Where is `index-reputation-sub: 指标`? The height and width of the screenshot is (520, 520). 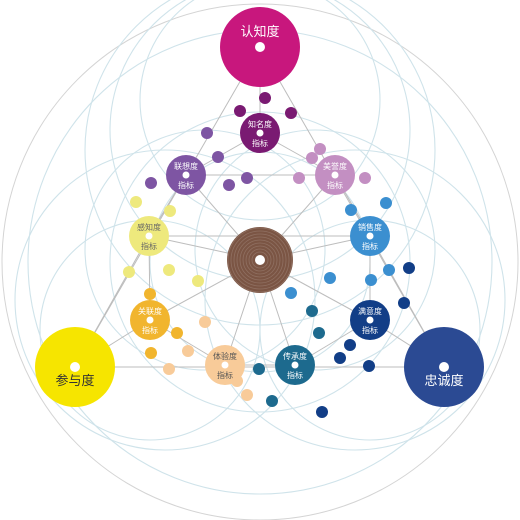
index-reputation-sub: 指标 is located at coordinates (335, 185).